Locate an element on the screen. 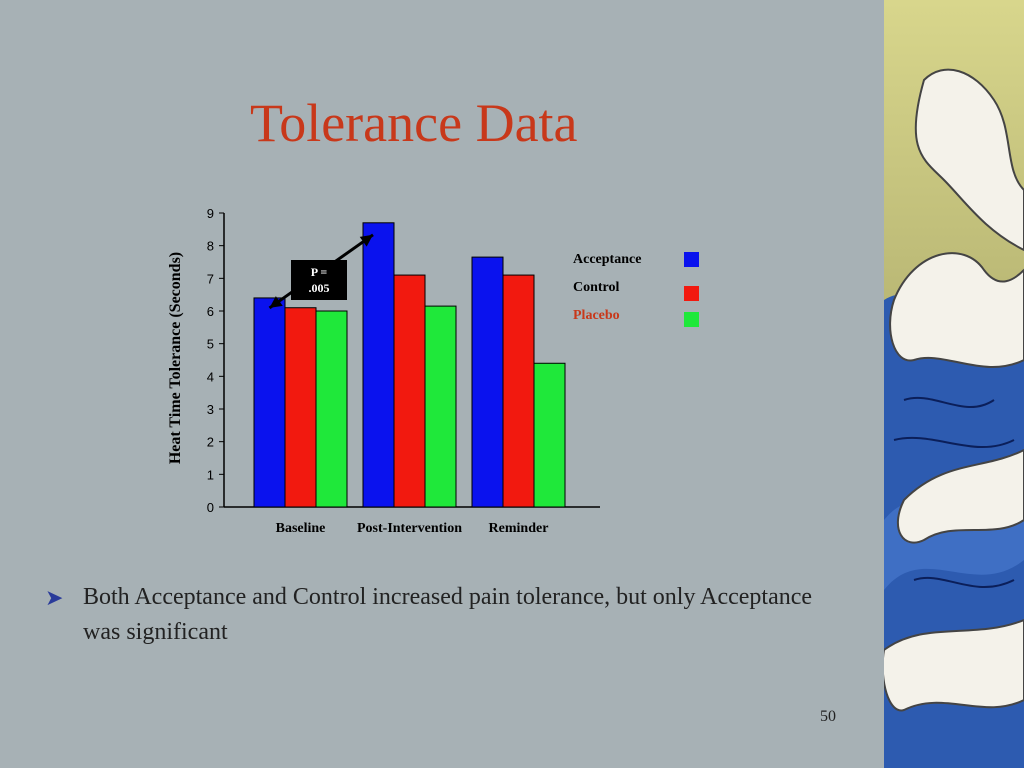  y-tick-label-4: 4 is located at coordinates (210, 376).